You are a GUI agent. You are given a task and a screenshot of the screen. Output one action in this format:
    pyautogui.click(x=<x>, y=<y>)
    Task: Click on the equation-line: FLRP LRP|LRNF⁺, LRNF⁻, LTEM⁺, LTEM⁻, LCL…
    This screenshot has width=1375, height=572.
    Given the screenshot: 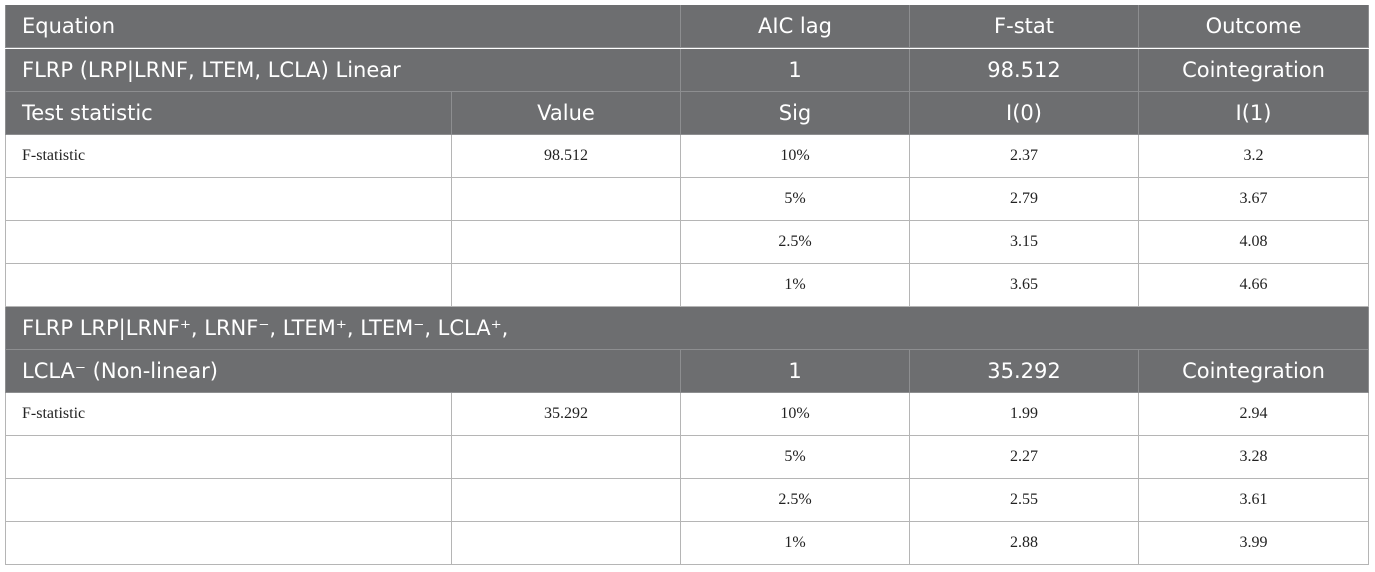 What is the action you would take?
    pyautogui.click(x=687, y=328)
    